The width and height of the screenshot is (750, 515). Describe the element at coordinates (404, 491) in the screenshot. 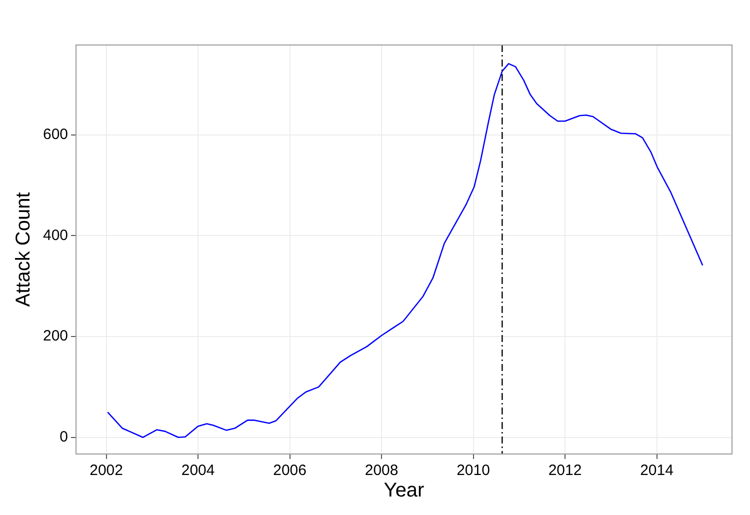

I see `x-axis-title: Year` at that location.